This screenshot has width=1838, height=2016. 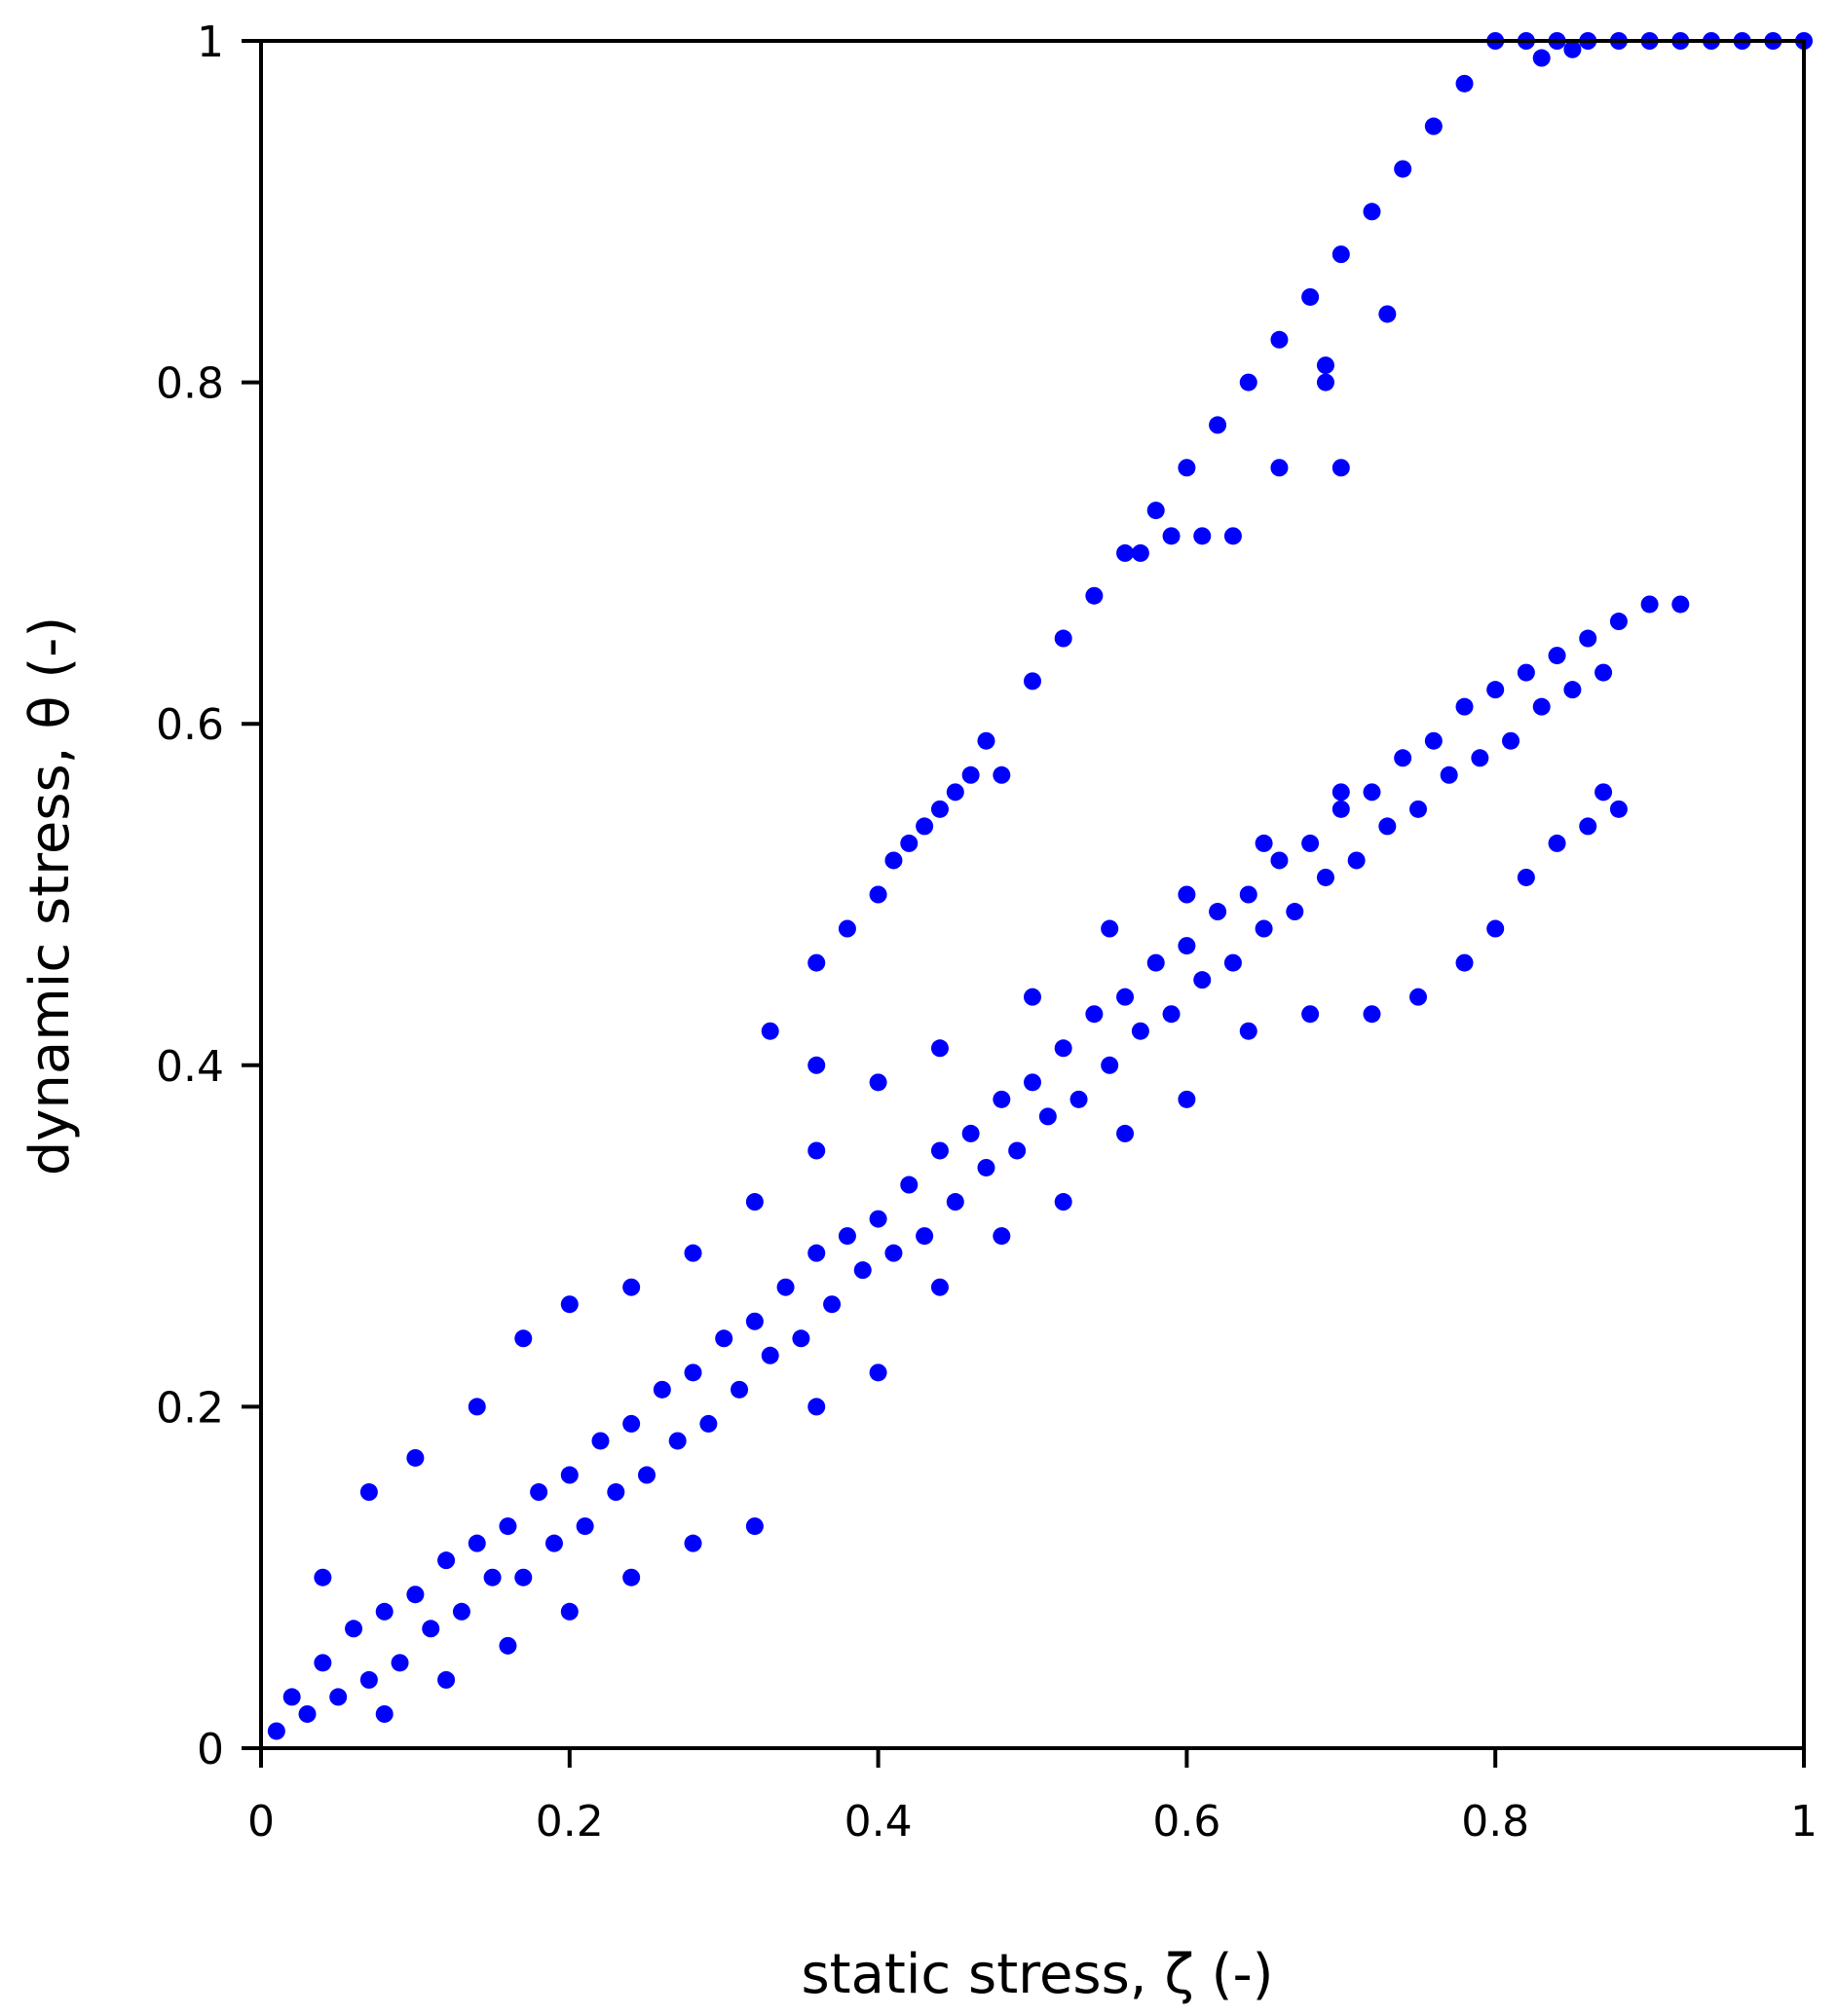 I want to click on x-tick-label: 0, so click(x=261, y=1822).